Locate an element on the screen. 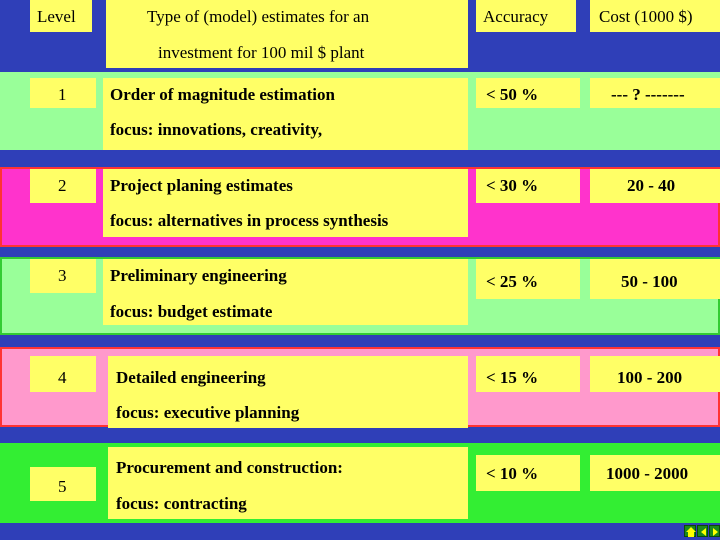  header-cost: Cost (1000 $) is located at coordinates (646, 16).